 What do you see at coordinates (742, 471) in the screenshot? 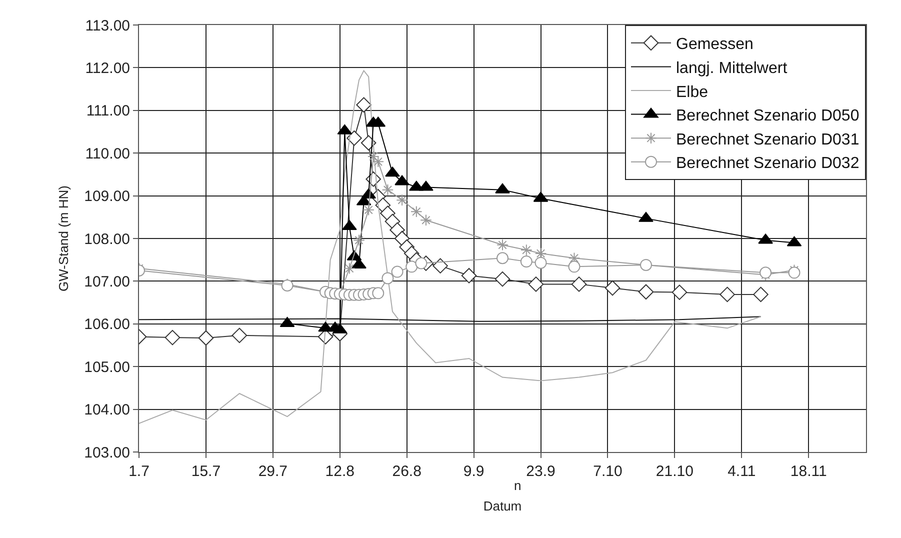
I see `x-tick-label: 4.11` at bounding box center [742, 471].